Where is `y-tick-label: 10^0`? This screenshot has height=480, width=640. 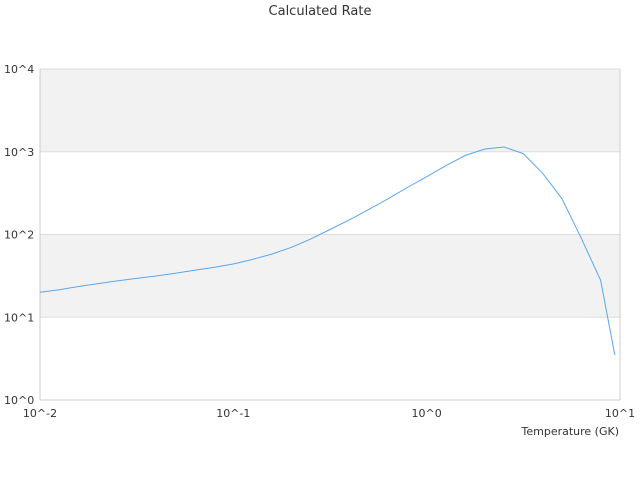 y-tick-label: 10^0 is located at coordinates (19, 400).